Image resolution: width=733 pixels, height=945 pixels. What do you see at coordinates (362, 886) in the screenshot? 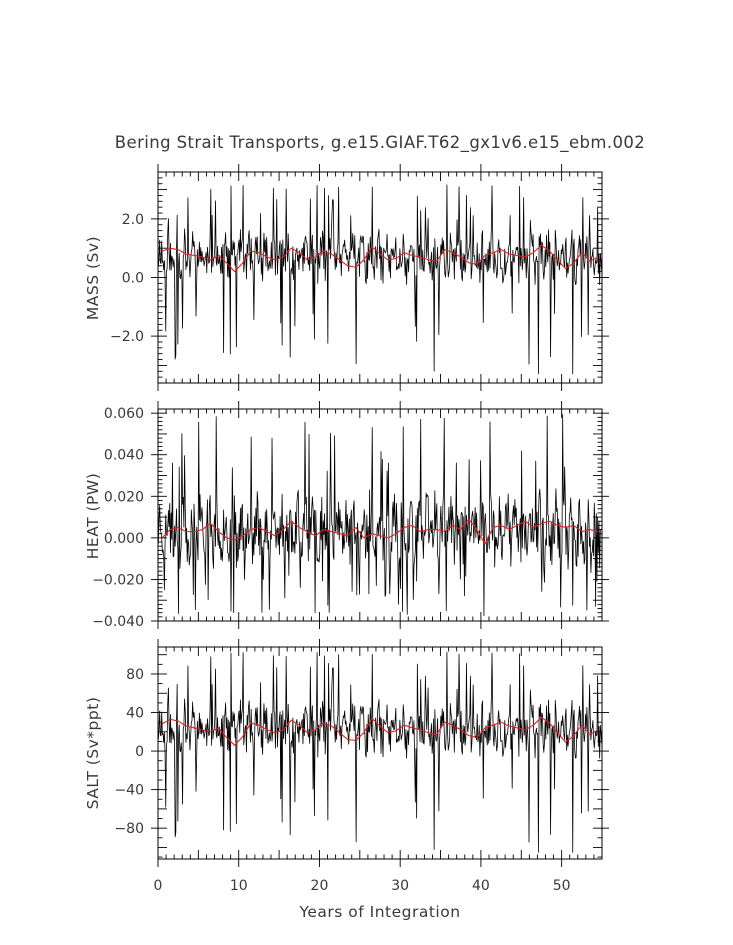
I see `x-tick-labels: 0 10 20 30 40 50` at bounding box center [362, 886].